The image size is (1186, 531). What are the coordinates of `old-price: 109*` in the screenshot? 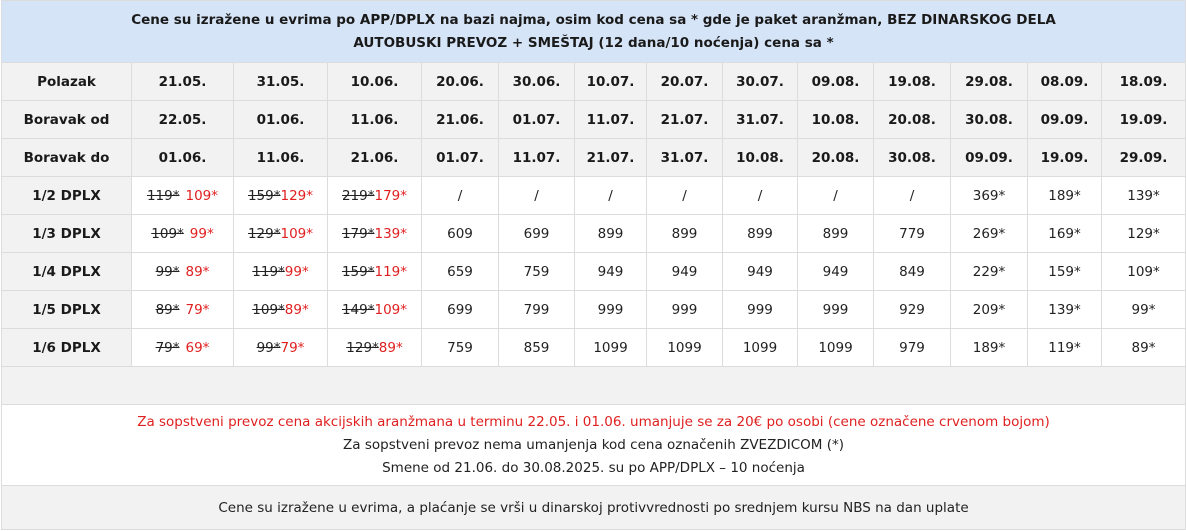 It's located at (167, 233).